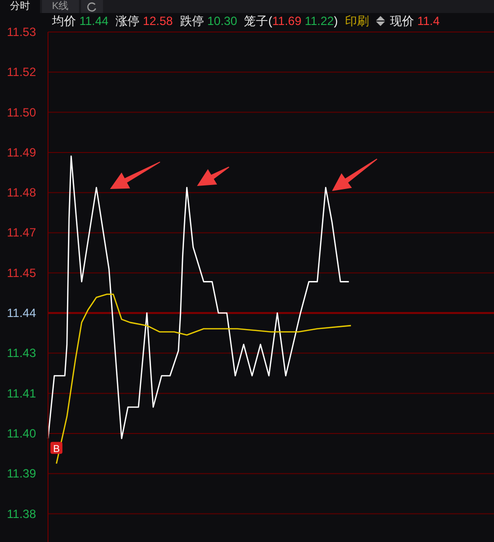 The height and width of the screenshot is (542, 494). Describe the element at coordinates (80, 21) in the screenshot. I see `text: 均价 11.44` at that location.